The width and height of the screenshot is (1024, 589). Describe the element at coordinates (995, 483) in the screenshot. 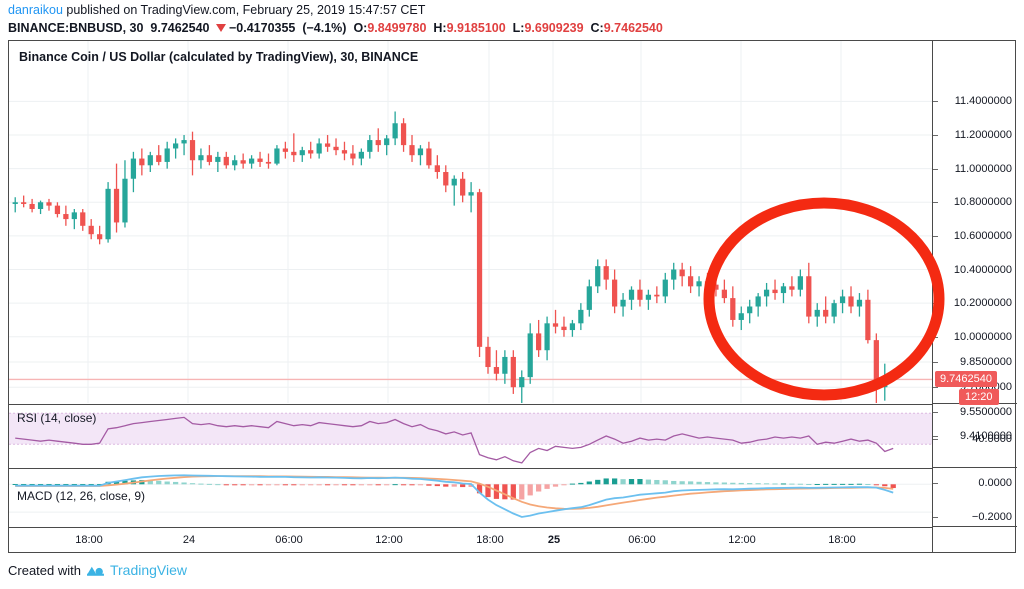

I see `macd-axis-label: 0.0000` at that location.